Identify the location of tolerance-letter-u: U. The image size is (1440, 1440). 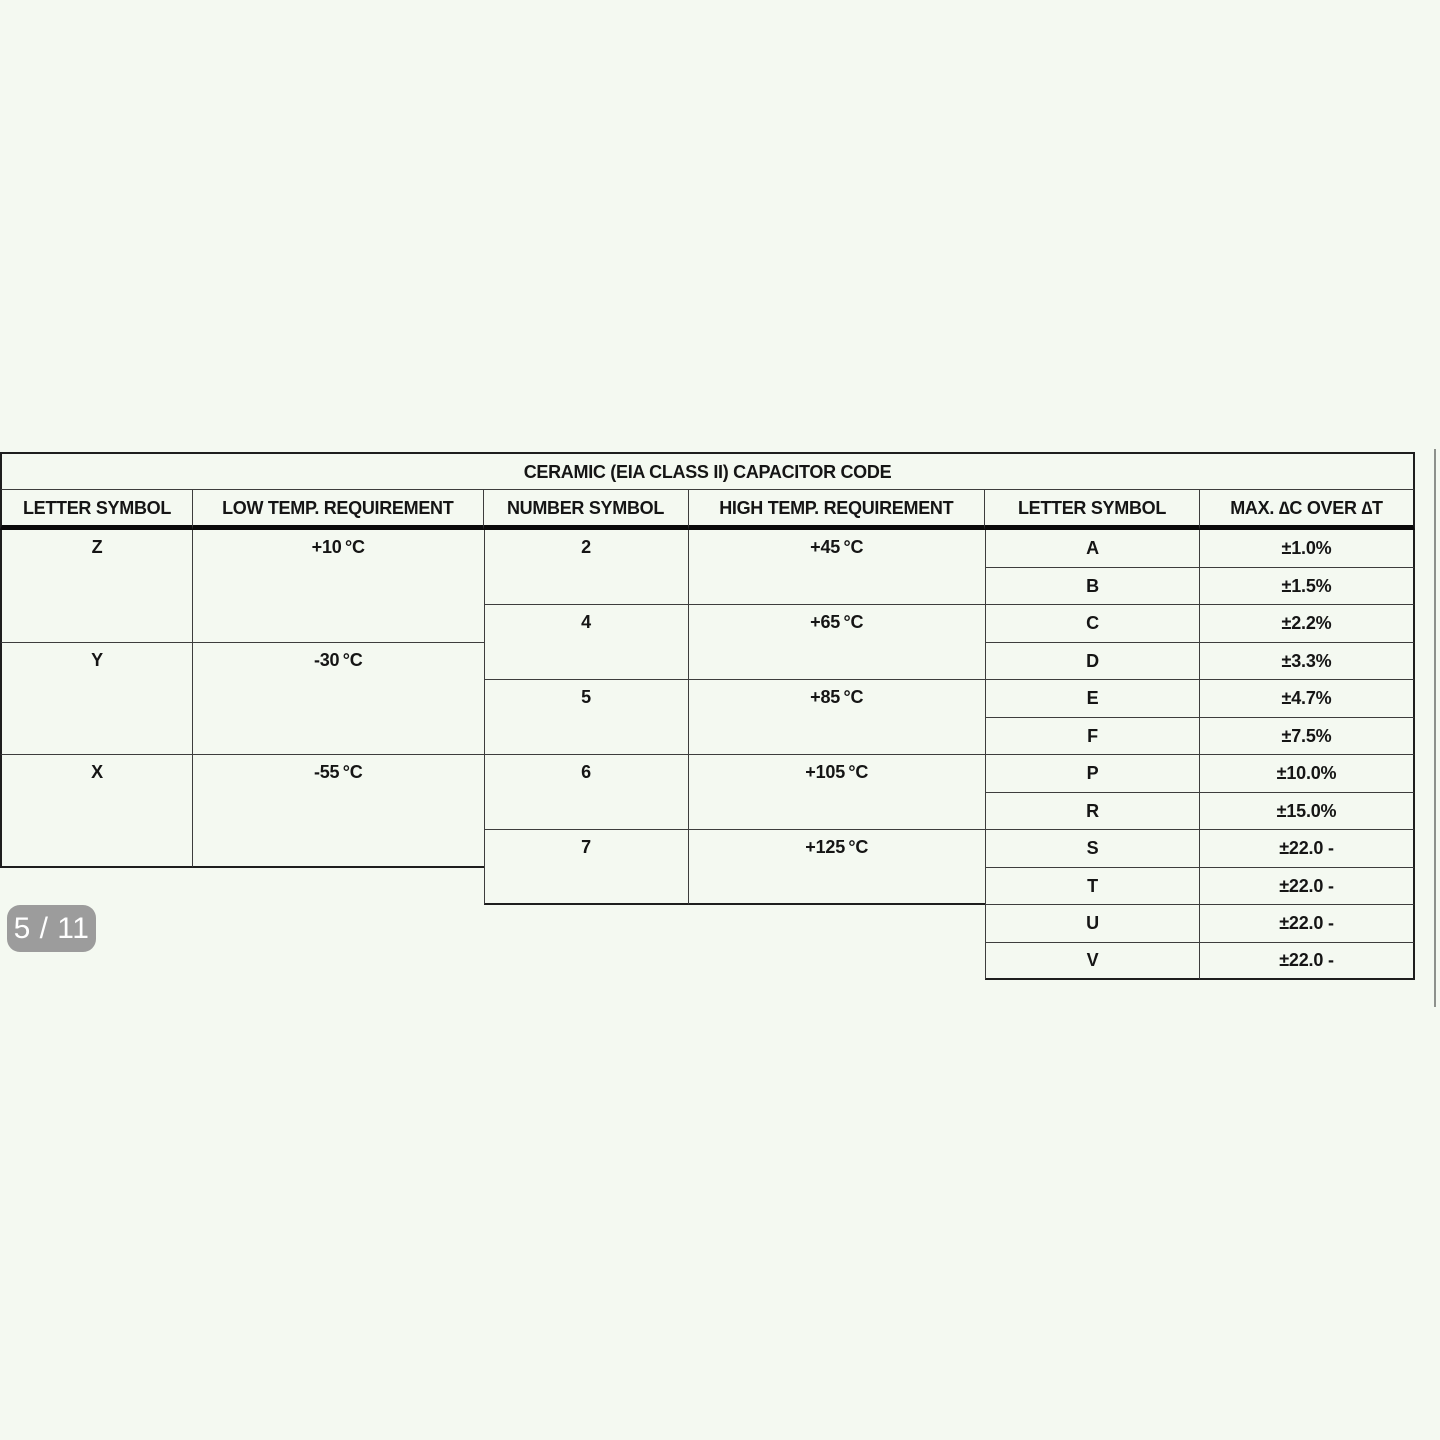
(1092, 924).